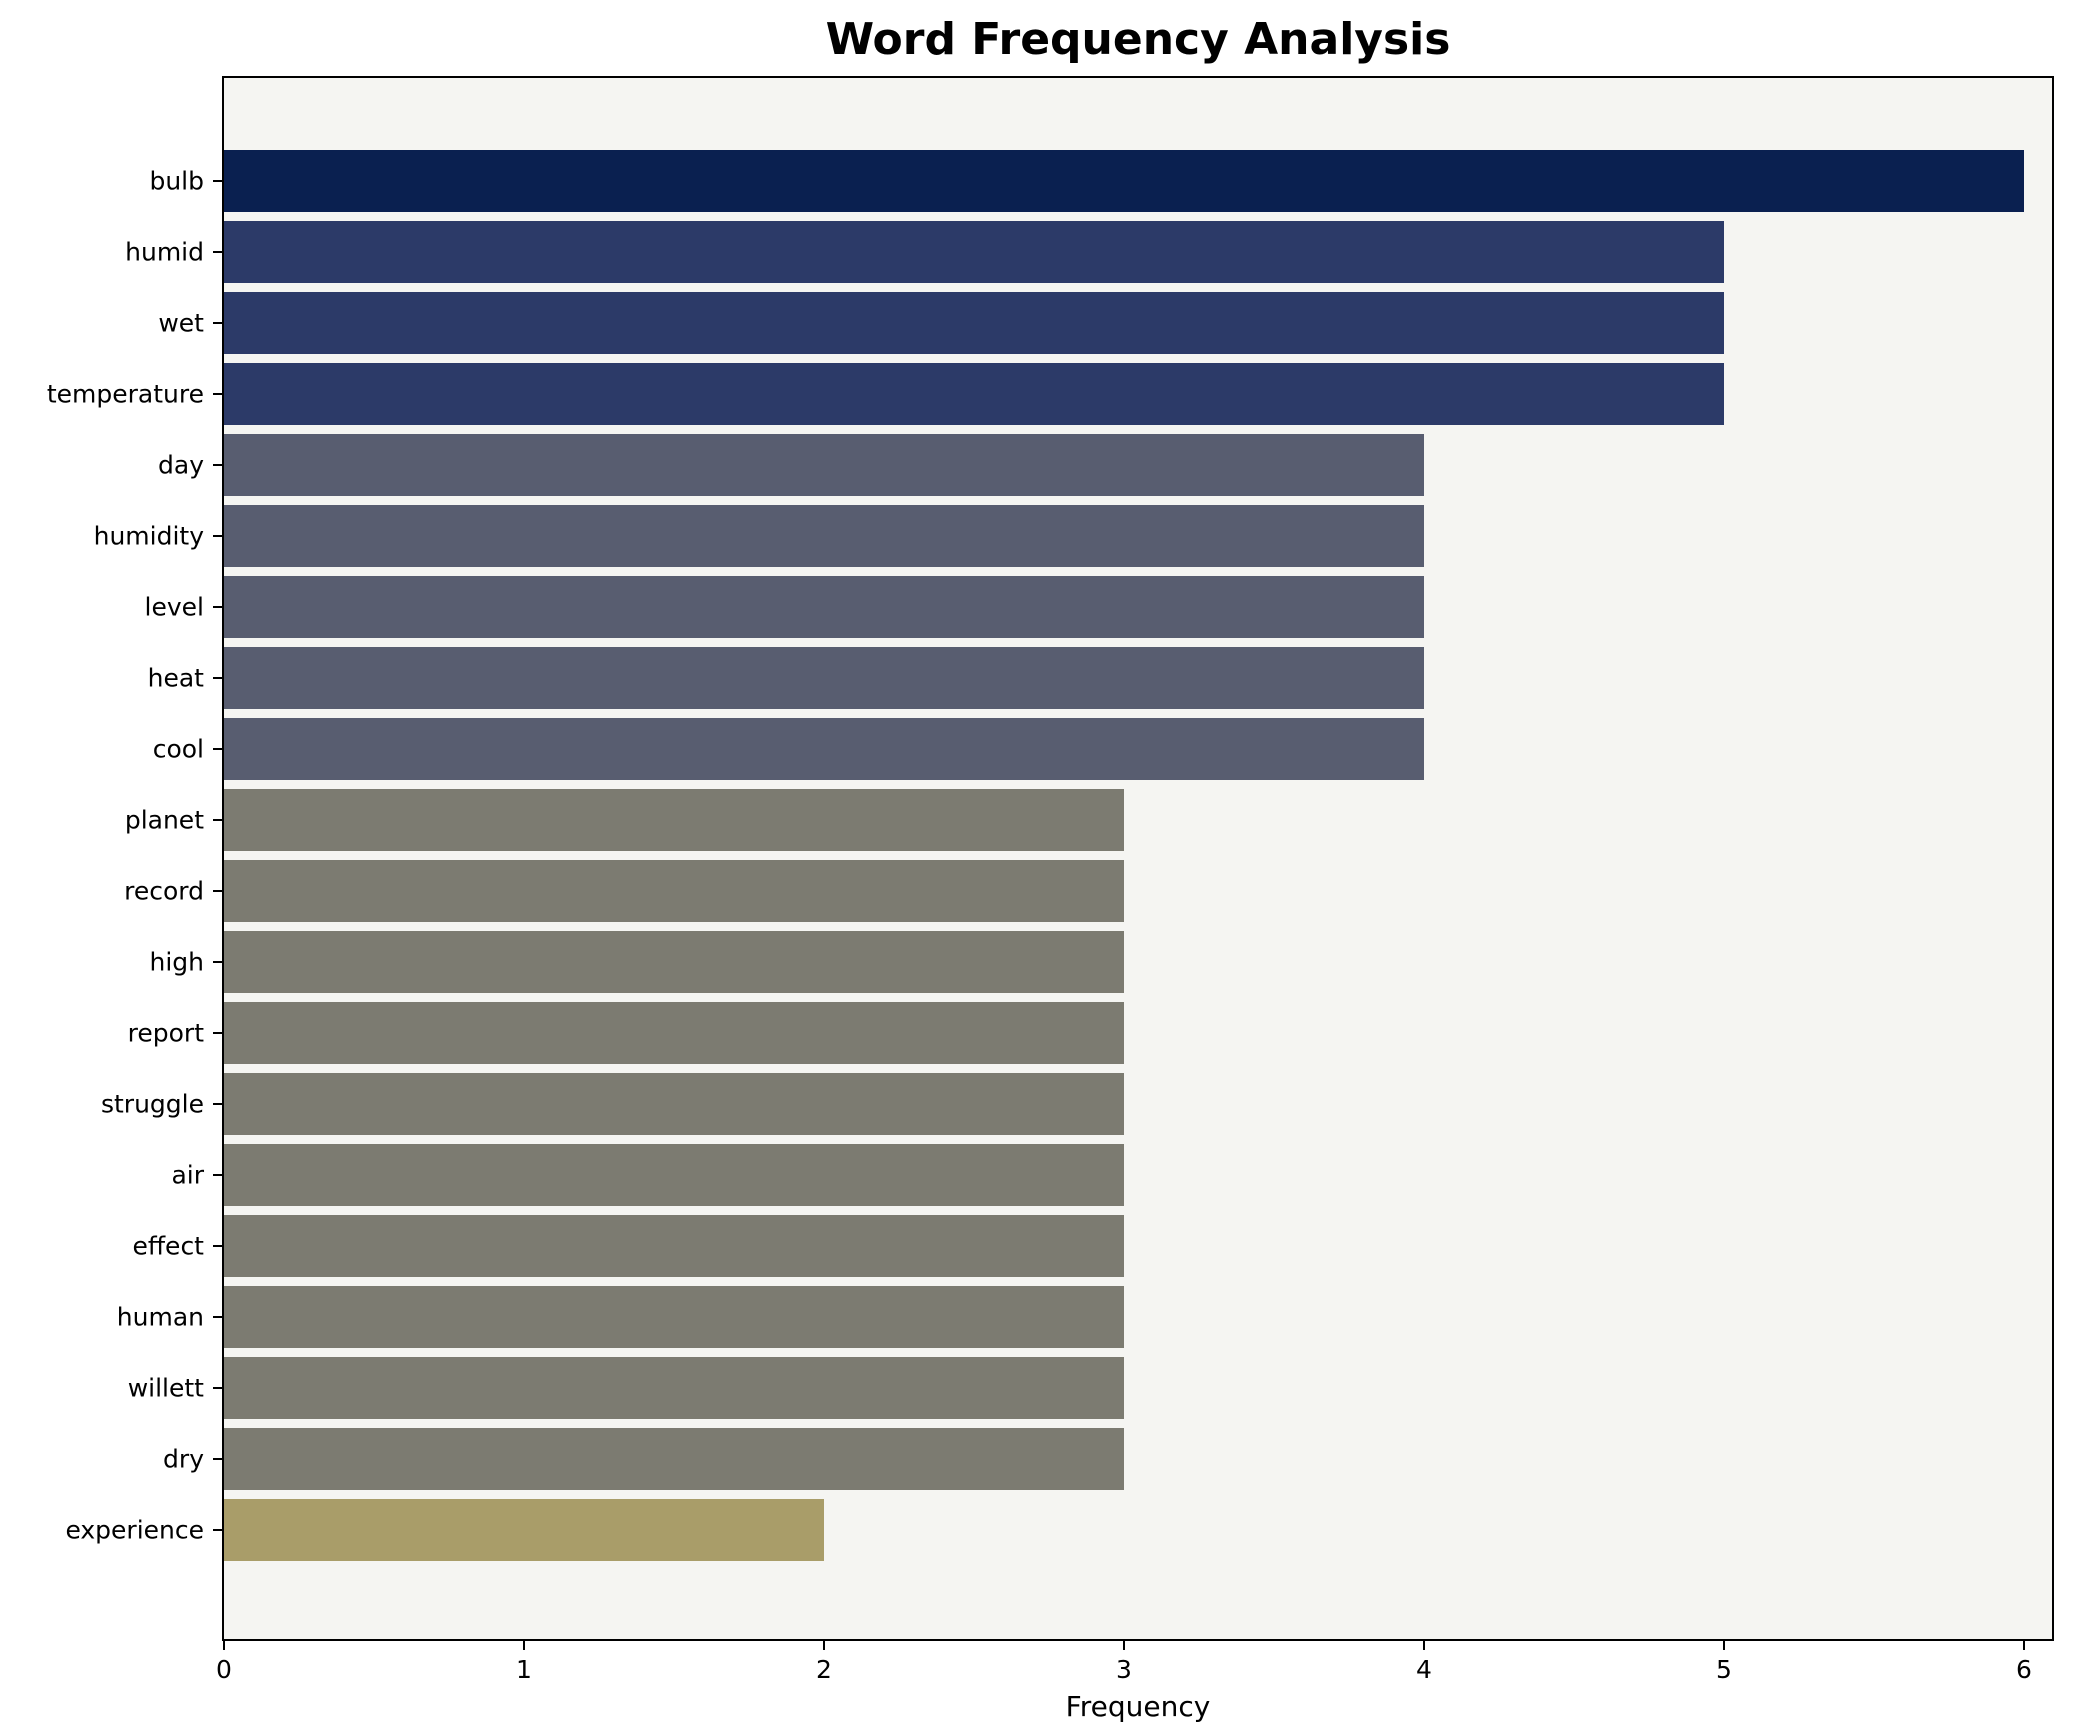 This screenshot has width=2099, height=1722. Describe the element at coordinates (183, 1459) in the screenshot. I see `y-tick-label-dry: dry` at that location.